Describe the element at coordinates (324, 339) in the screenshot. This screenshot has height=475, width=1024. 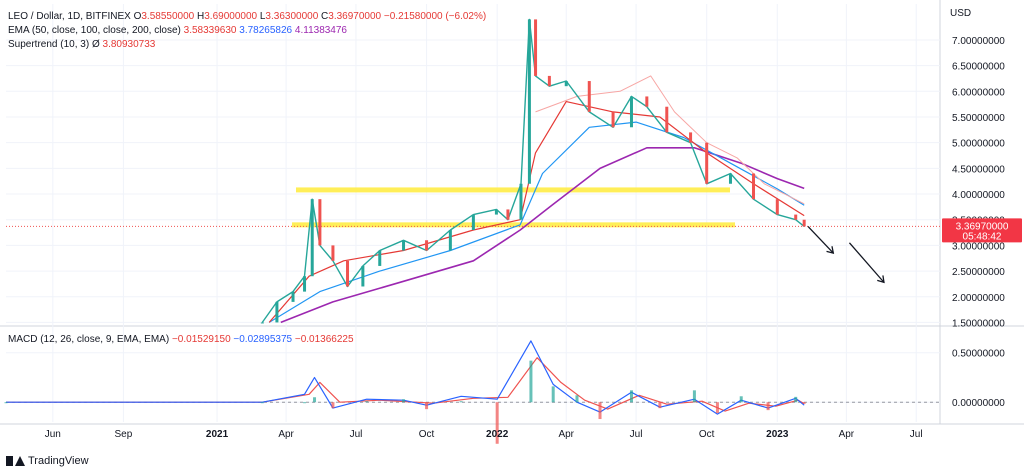
I see `macd-signal-value: −0.01366225` at that location.